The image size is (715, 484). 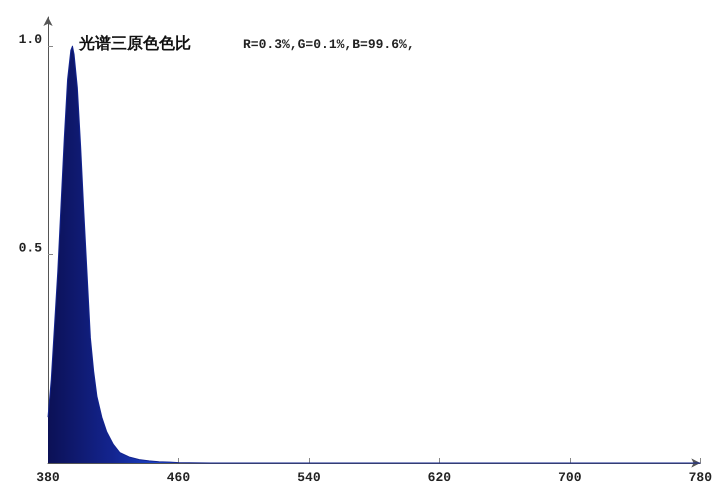 I want to click on text: R=0.3%,G=0.1%,B=99.6%,, so click(x=329, y=44).